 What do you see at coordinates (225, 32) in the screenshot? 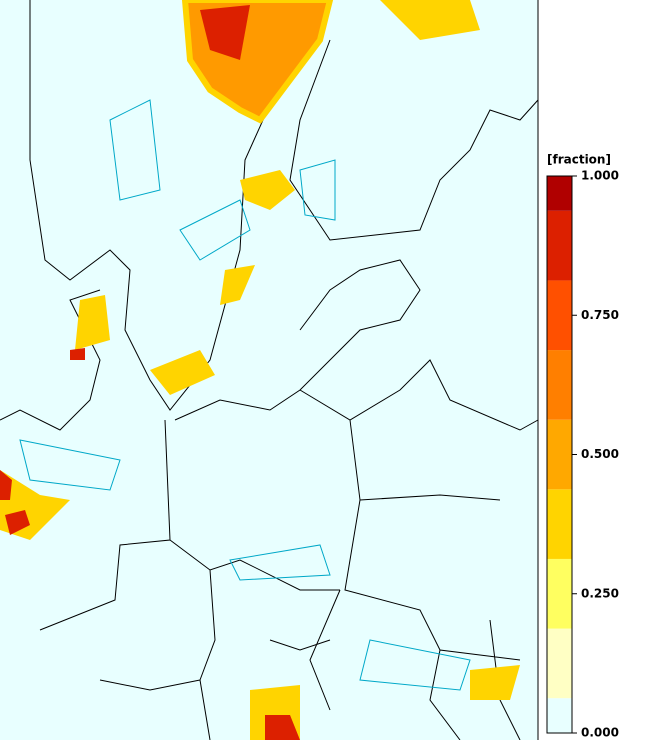
I see `high-fraction-area` at bounding box center [225, 32].